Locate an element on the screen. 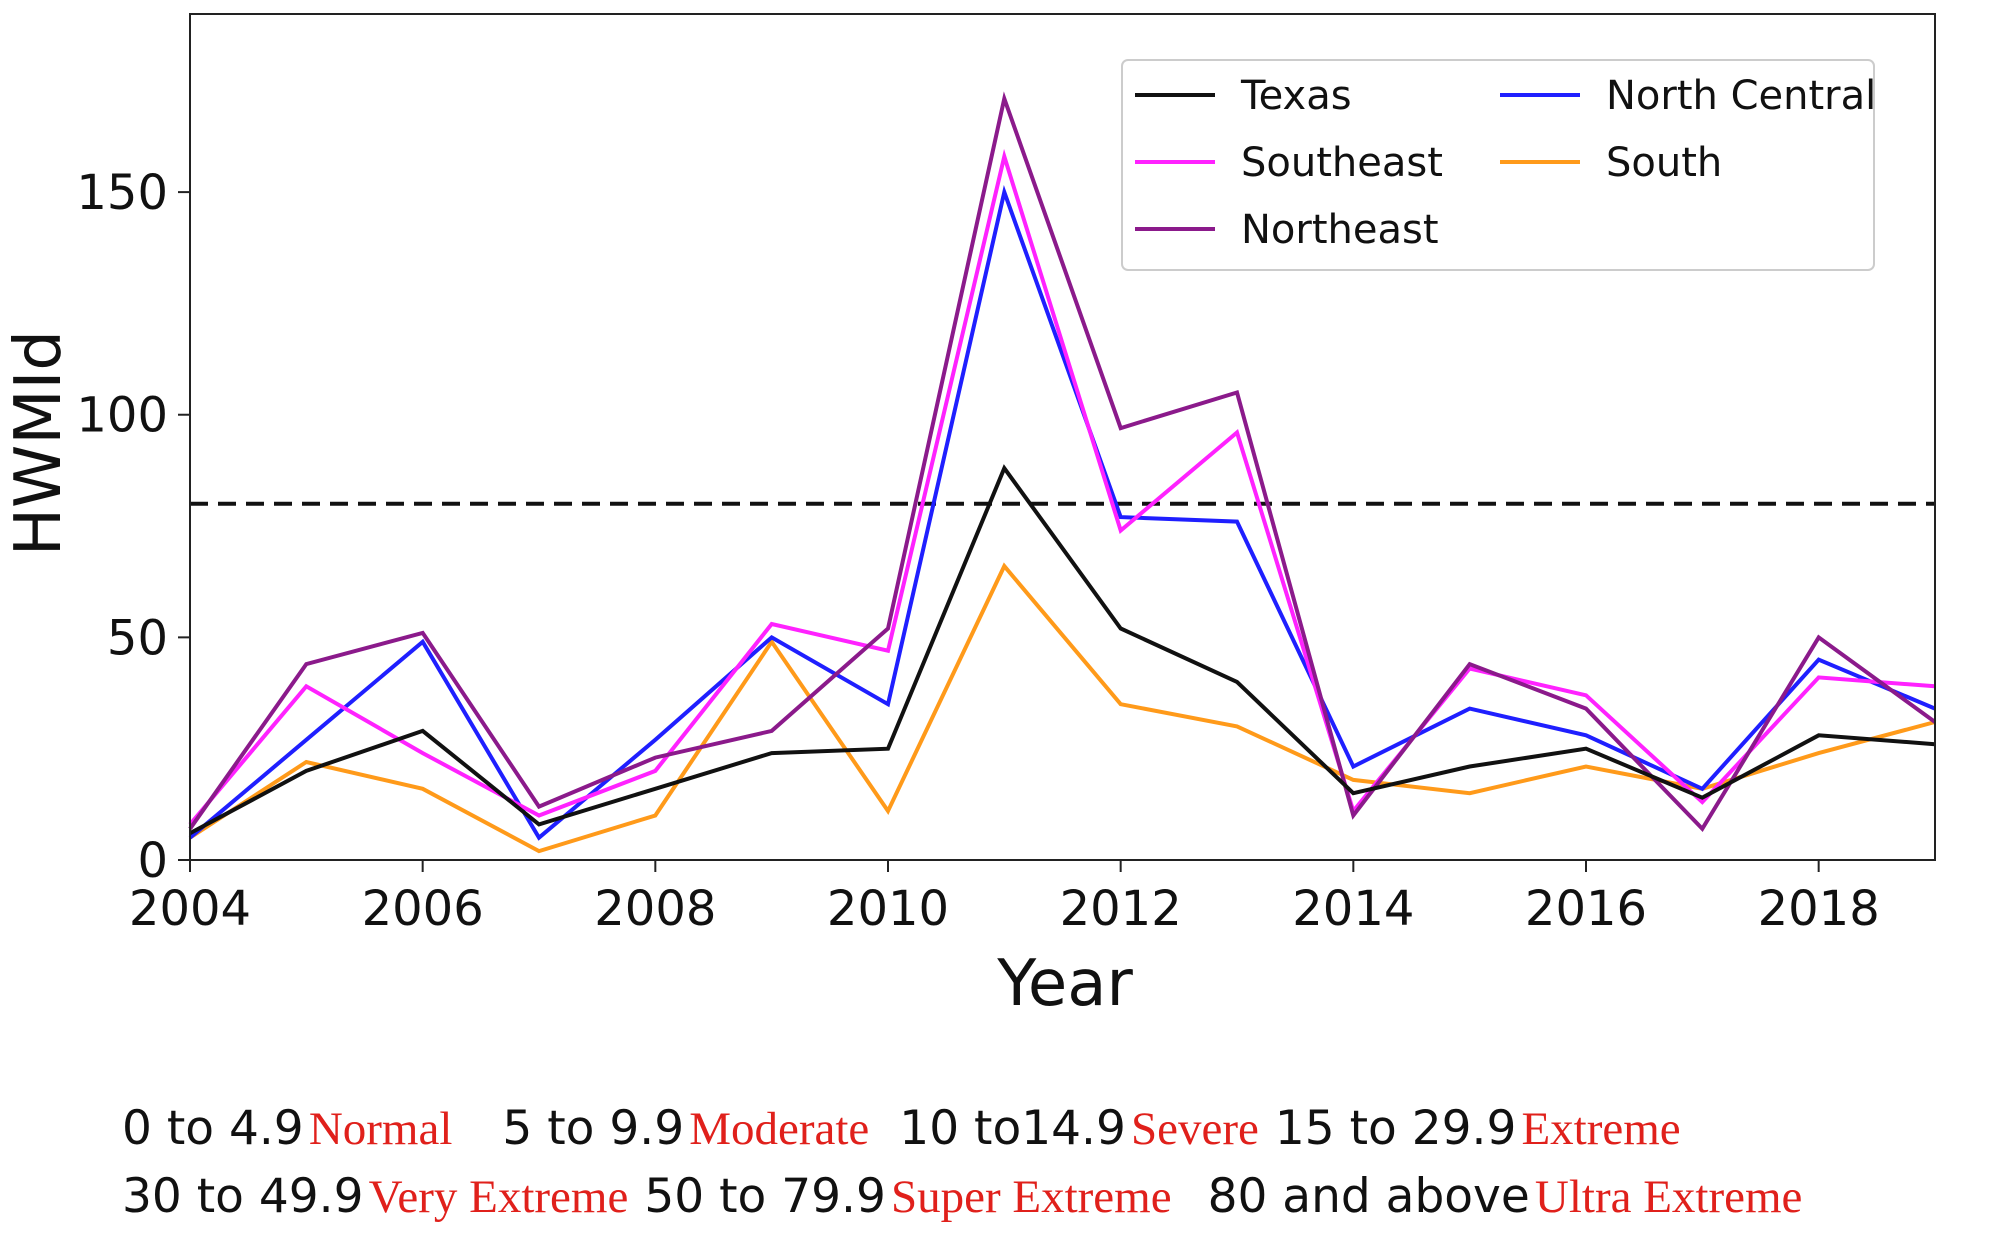 The image size is (1995, 1243). scale-range: 10 to14.9 is located at coordinates (1012, 1128).